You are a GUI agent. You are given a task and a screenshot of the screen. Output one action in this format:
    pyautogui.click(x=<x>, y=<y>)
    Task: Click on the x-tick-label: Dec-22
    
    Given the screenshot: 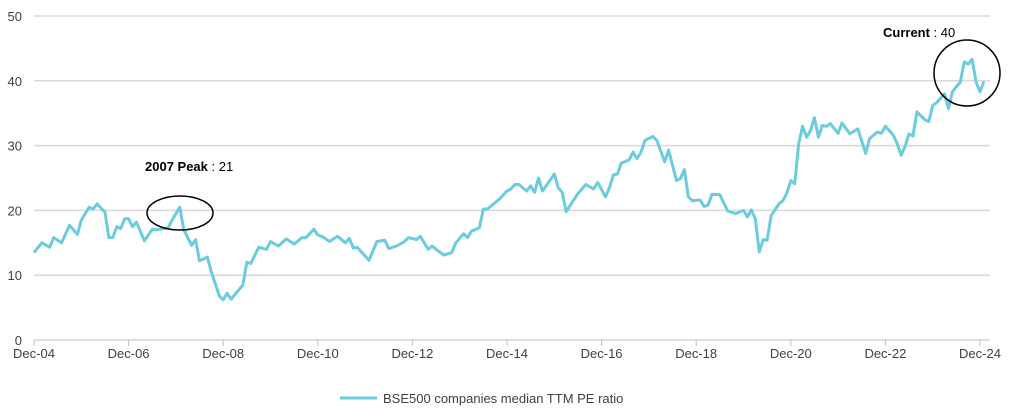 What is the action you would take?
    pyautogui.click(x=885, y=353)
    